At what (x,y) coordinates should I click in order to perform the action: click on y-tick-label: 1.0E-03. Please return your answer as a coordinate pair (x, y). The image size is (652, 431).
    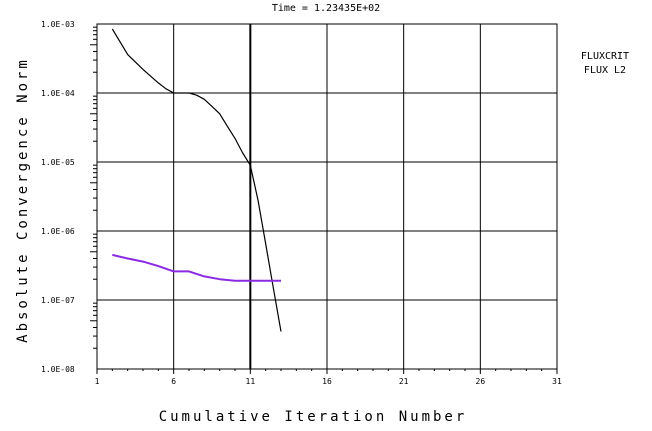
    Looking at the image, I should click on (58, 24).